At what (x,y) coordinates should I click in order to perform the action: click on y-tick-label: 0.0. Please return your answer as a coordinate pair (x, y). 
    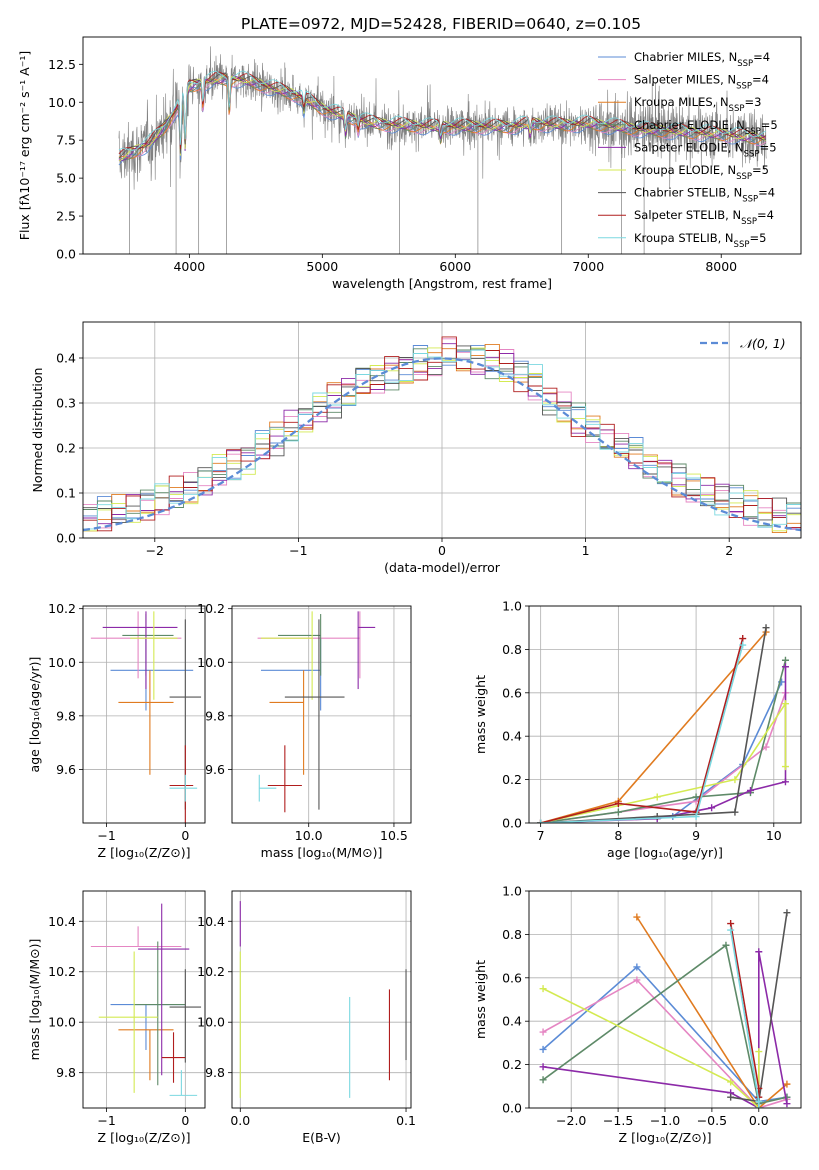
    Looking at the image, I should click on (512, 1108).